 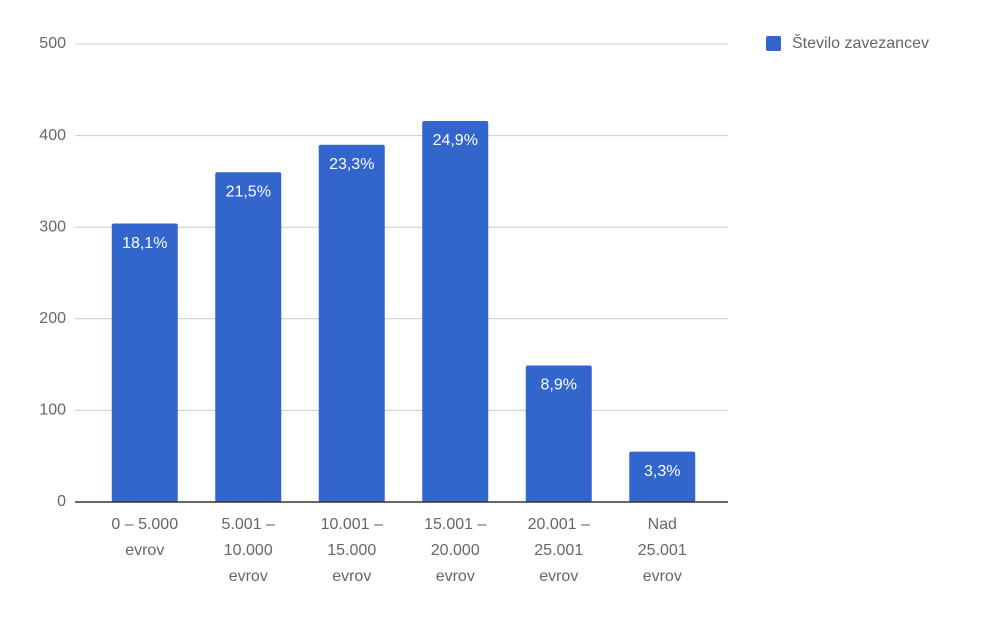 What do you see at coordinates (773, 43) in the screenshot?
I see `legend-swatch` at bounding box center [773, 43].